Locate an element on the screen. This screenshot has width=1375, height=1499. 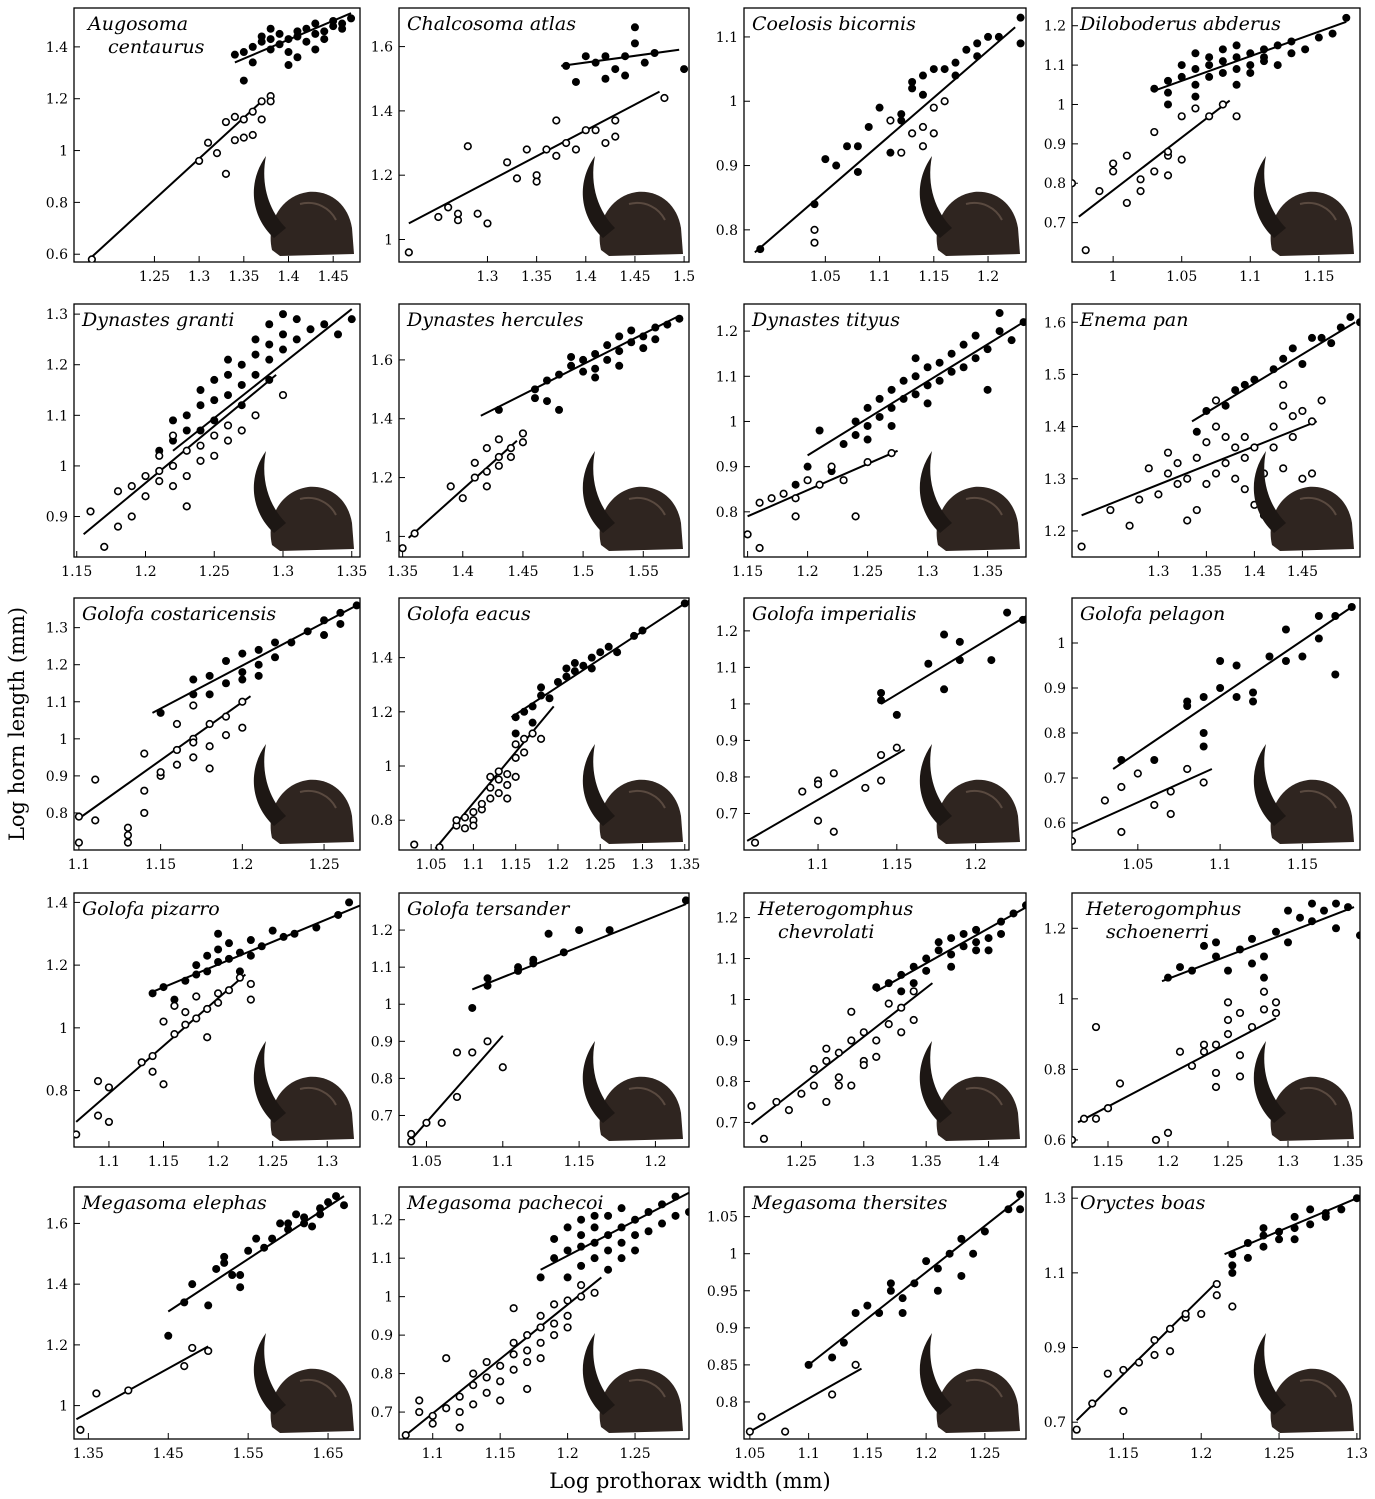
y-tick-label: 0.9 is located at coordinates (382, 1336).